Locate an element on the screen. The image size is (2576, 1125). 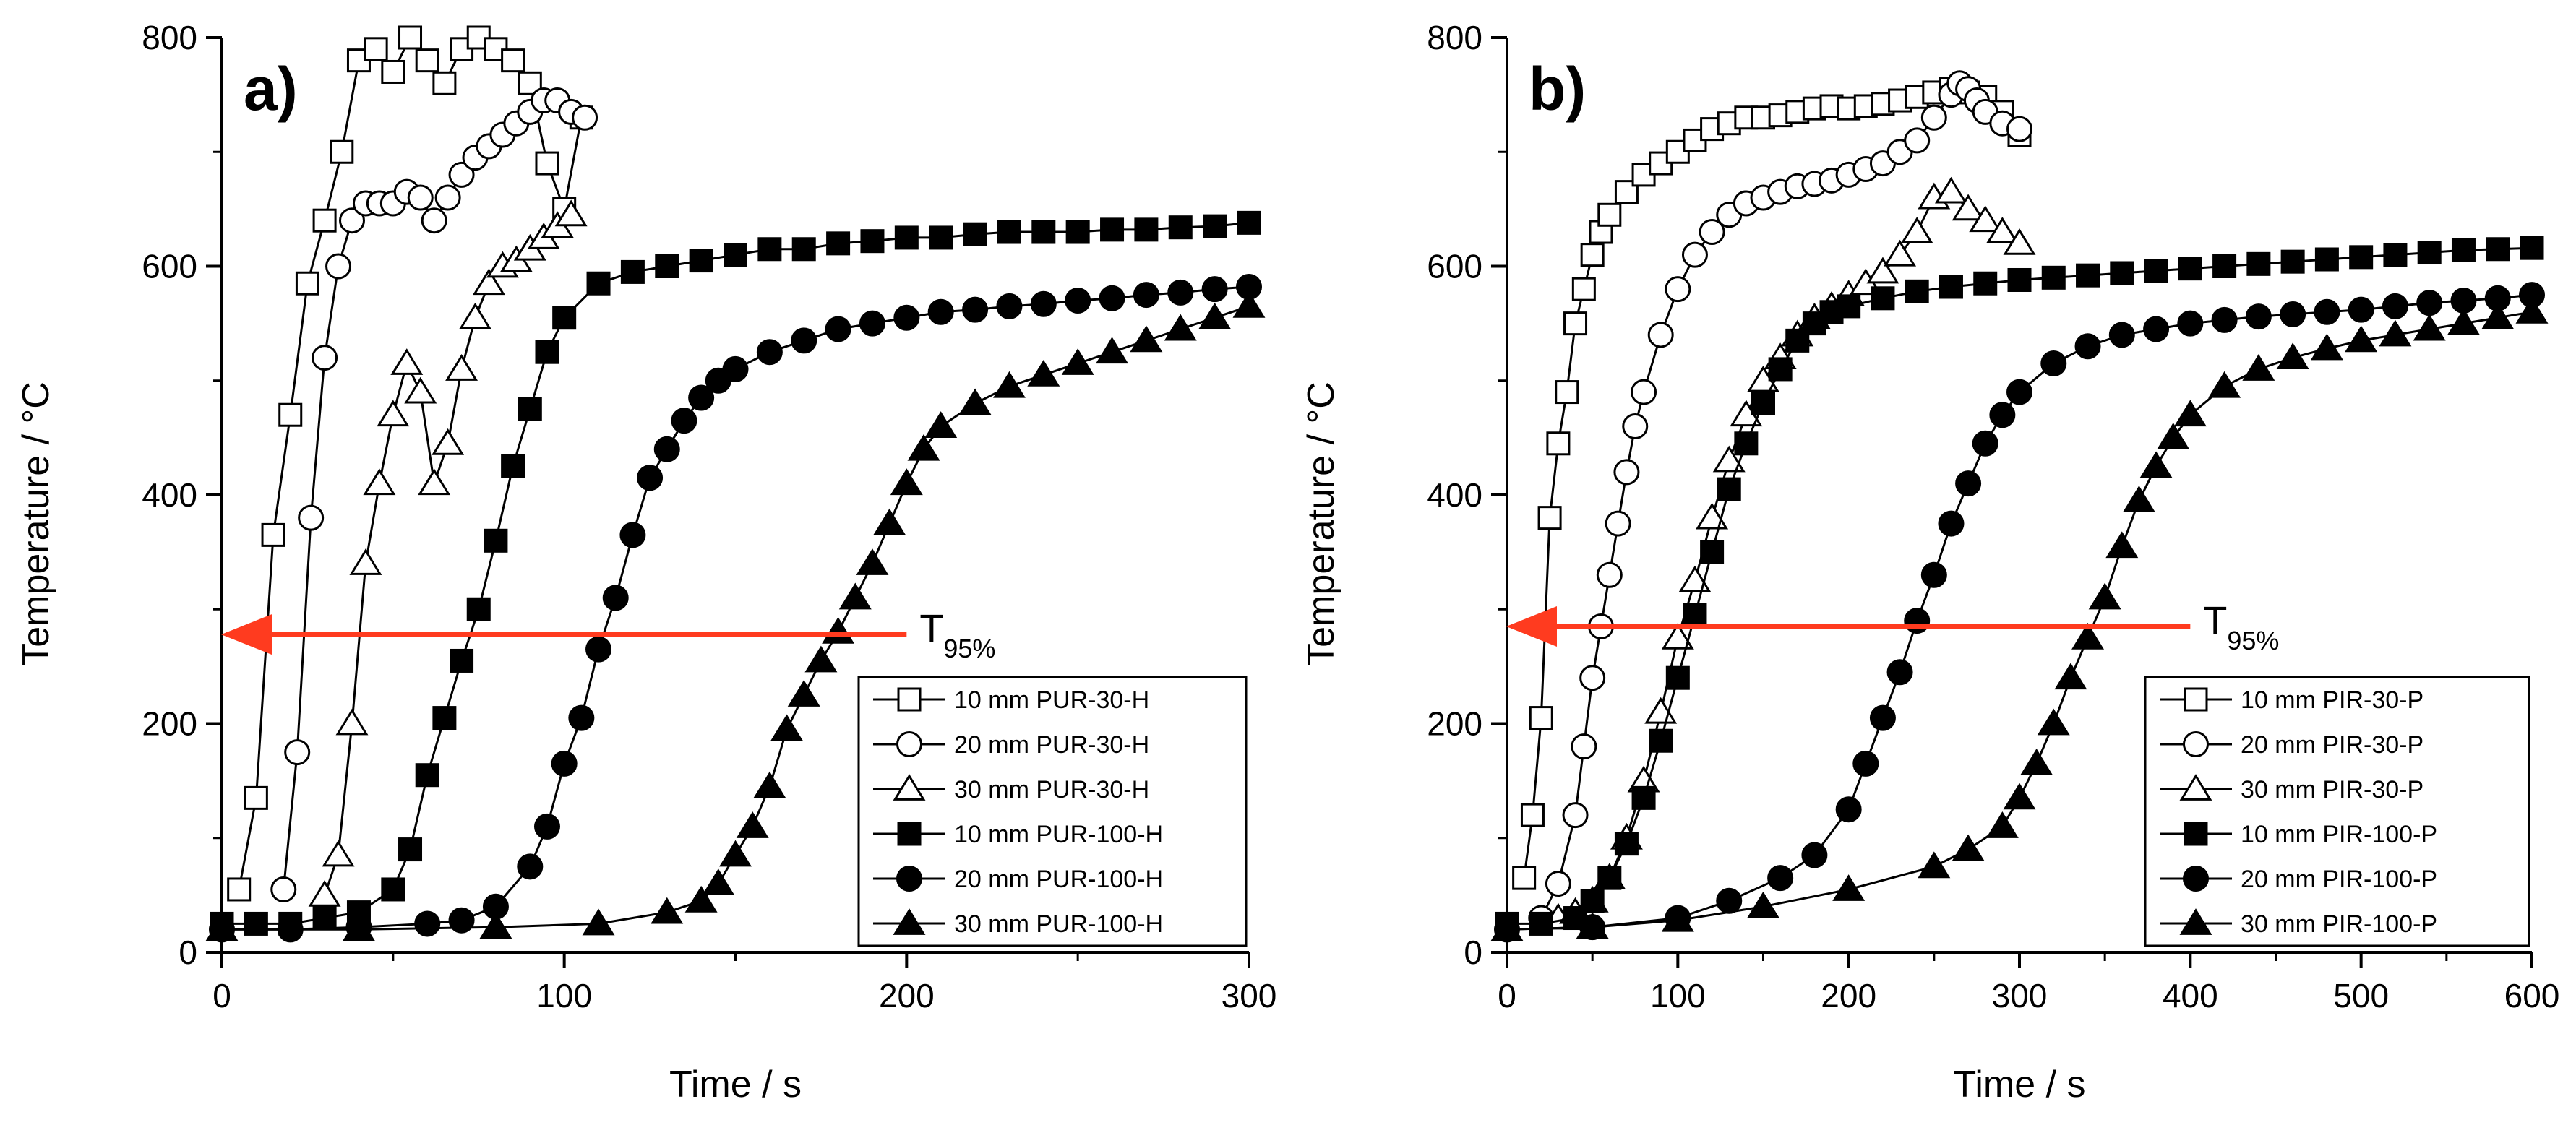
legend-box is located at coordinates (1053, 811).